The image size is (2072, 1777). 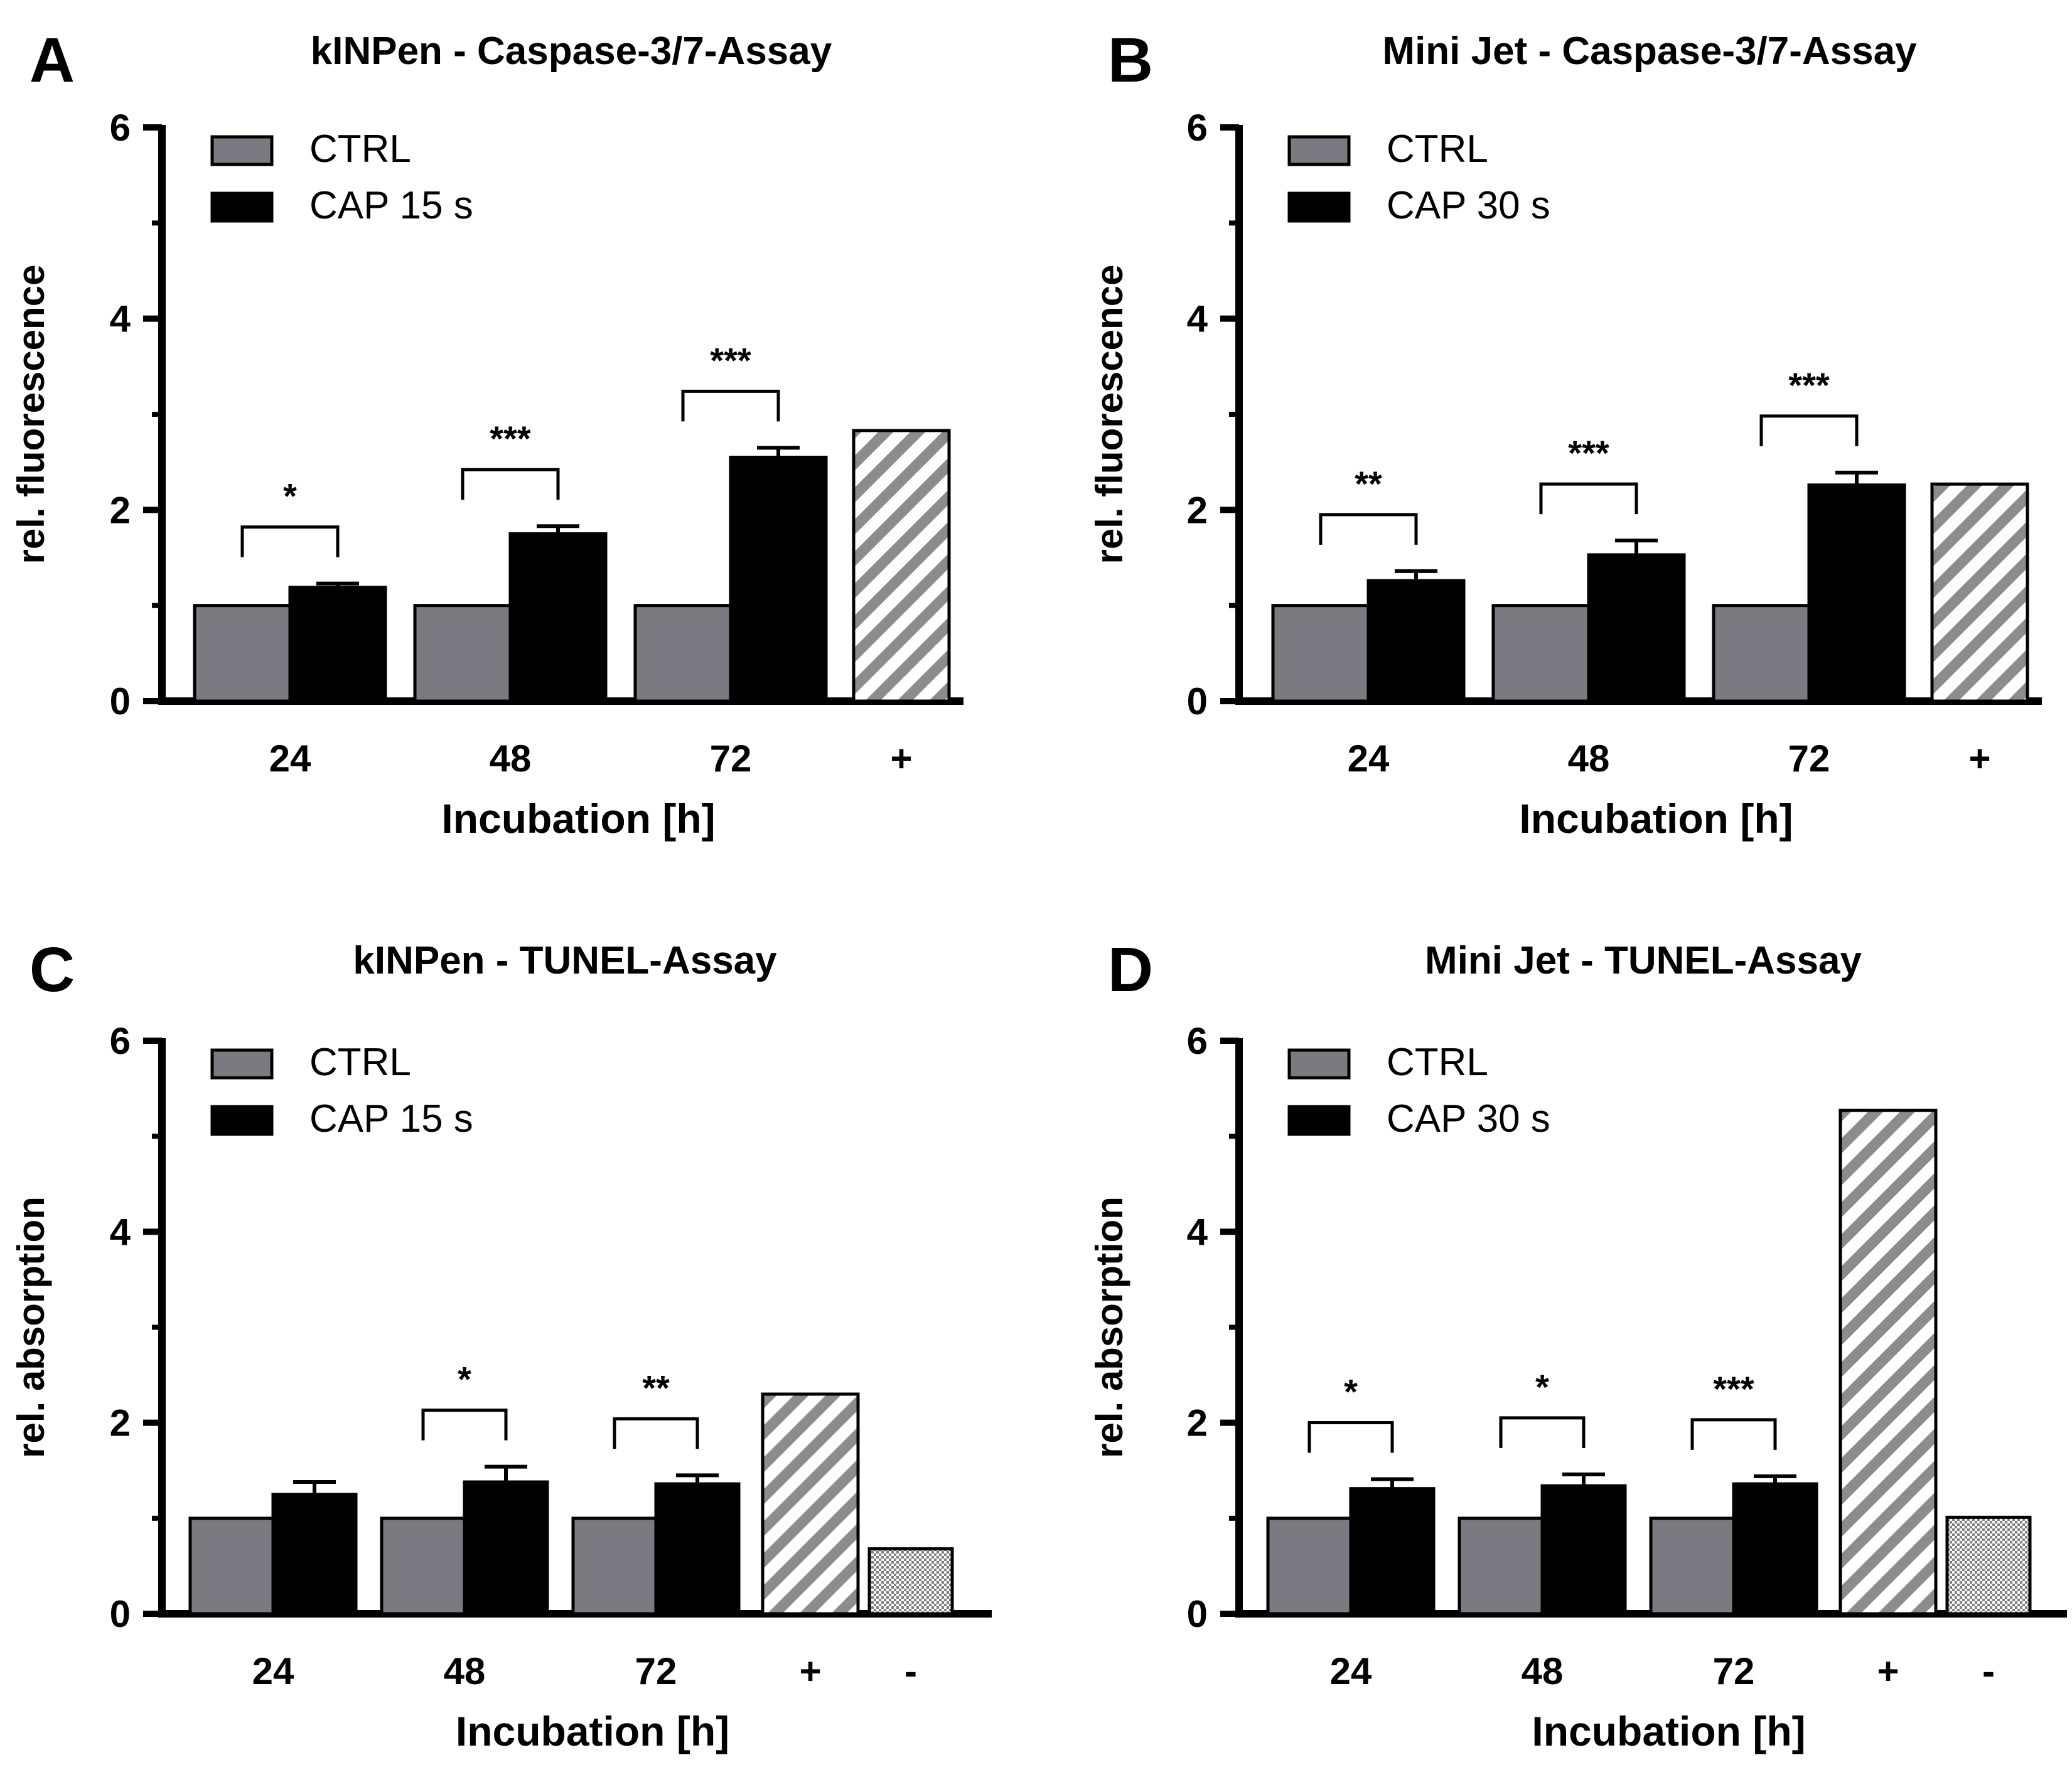 I want to click on chart-title: kINPen - TUNEL-Assay, so click(x=565, y=960).